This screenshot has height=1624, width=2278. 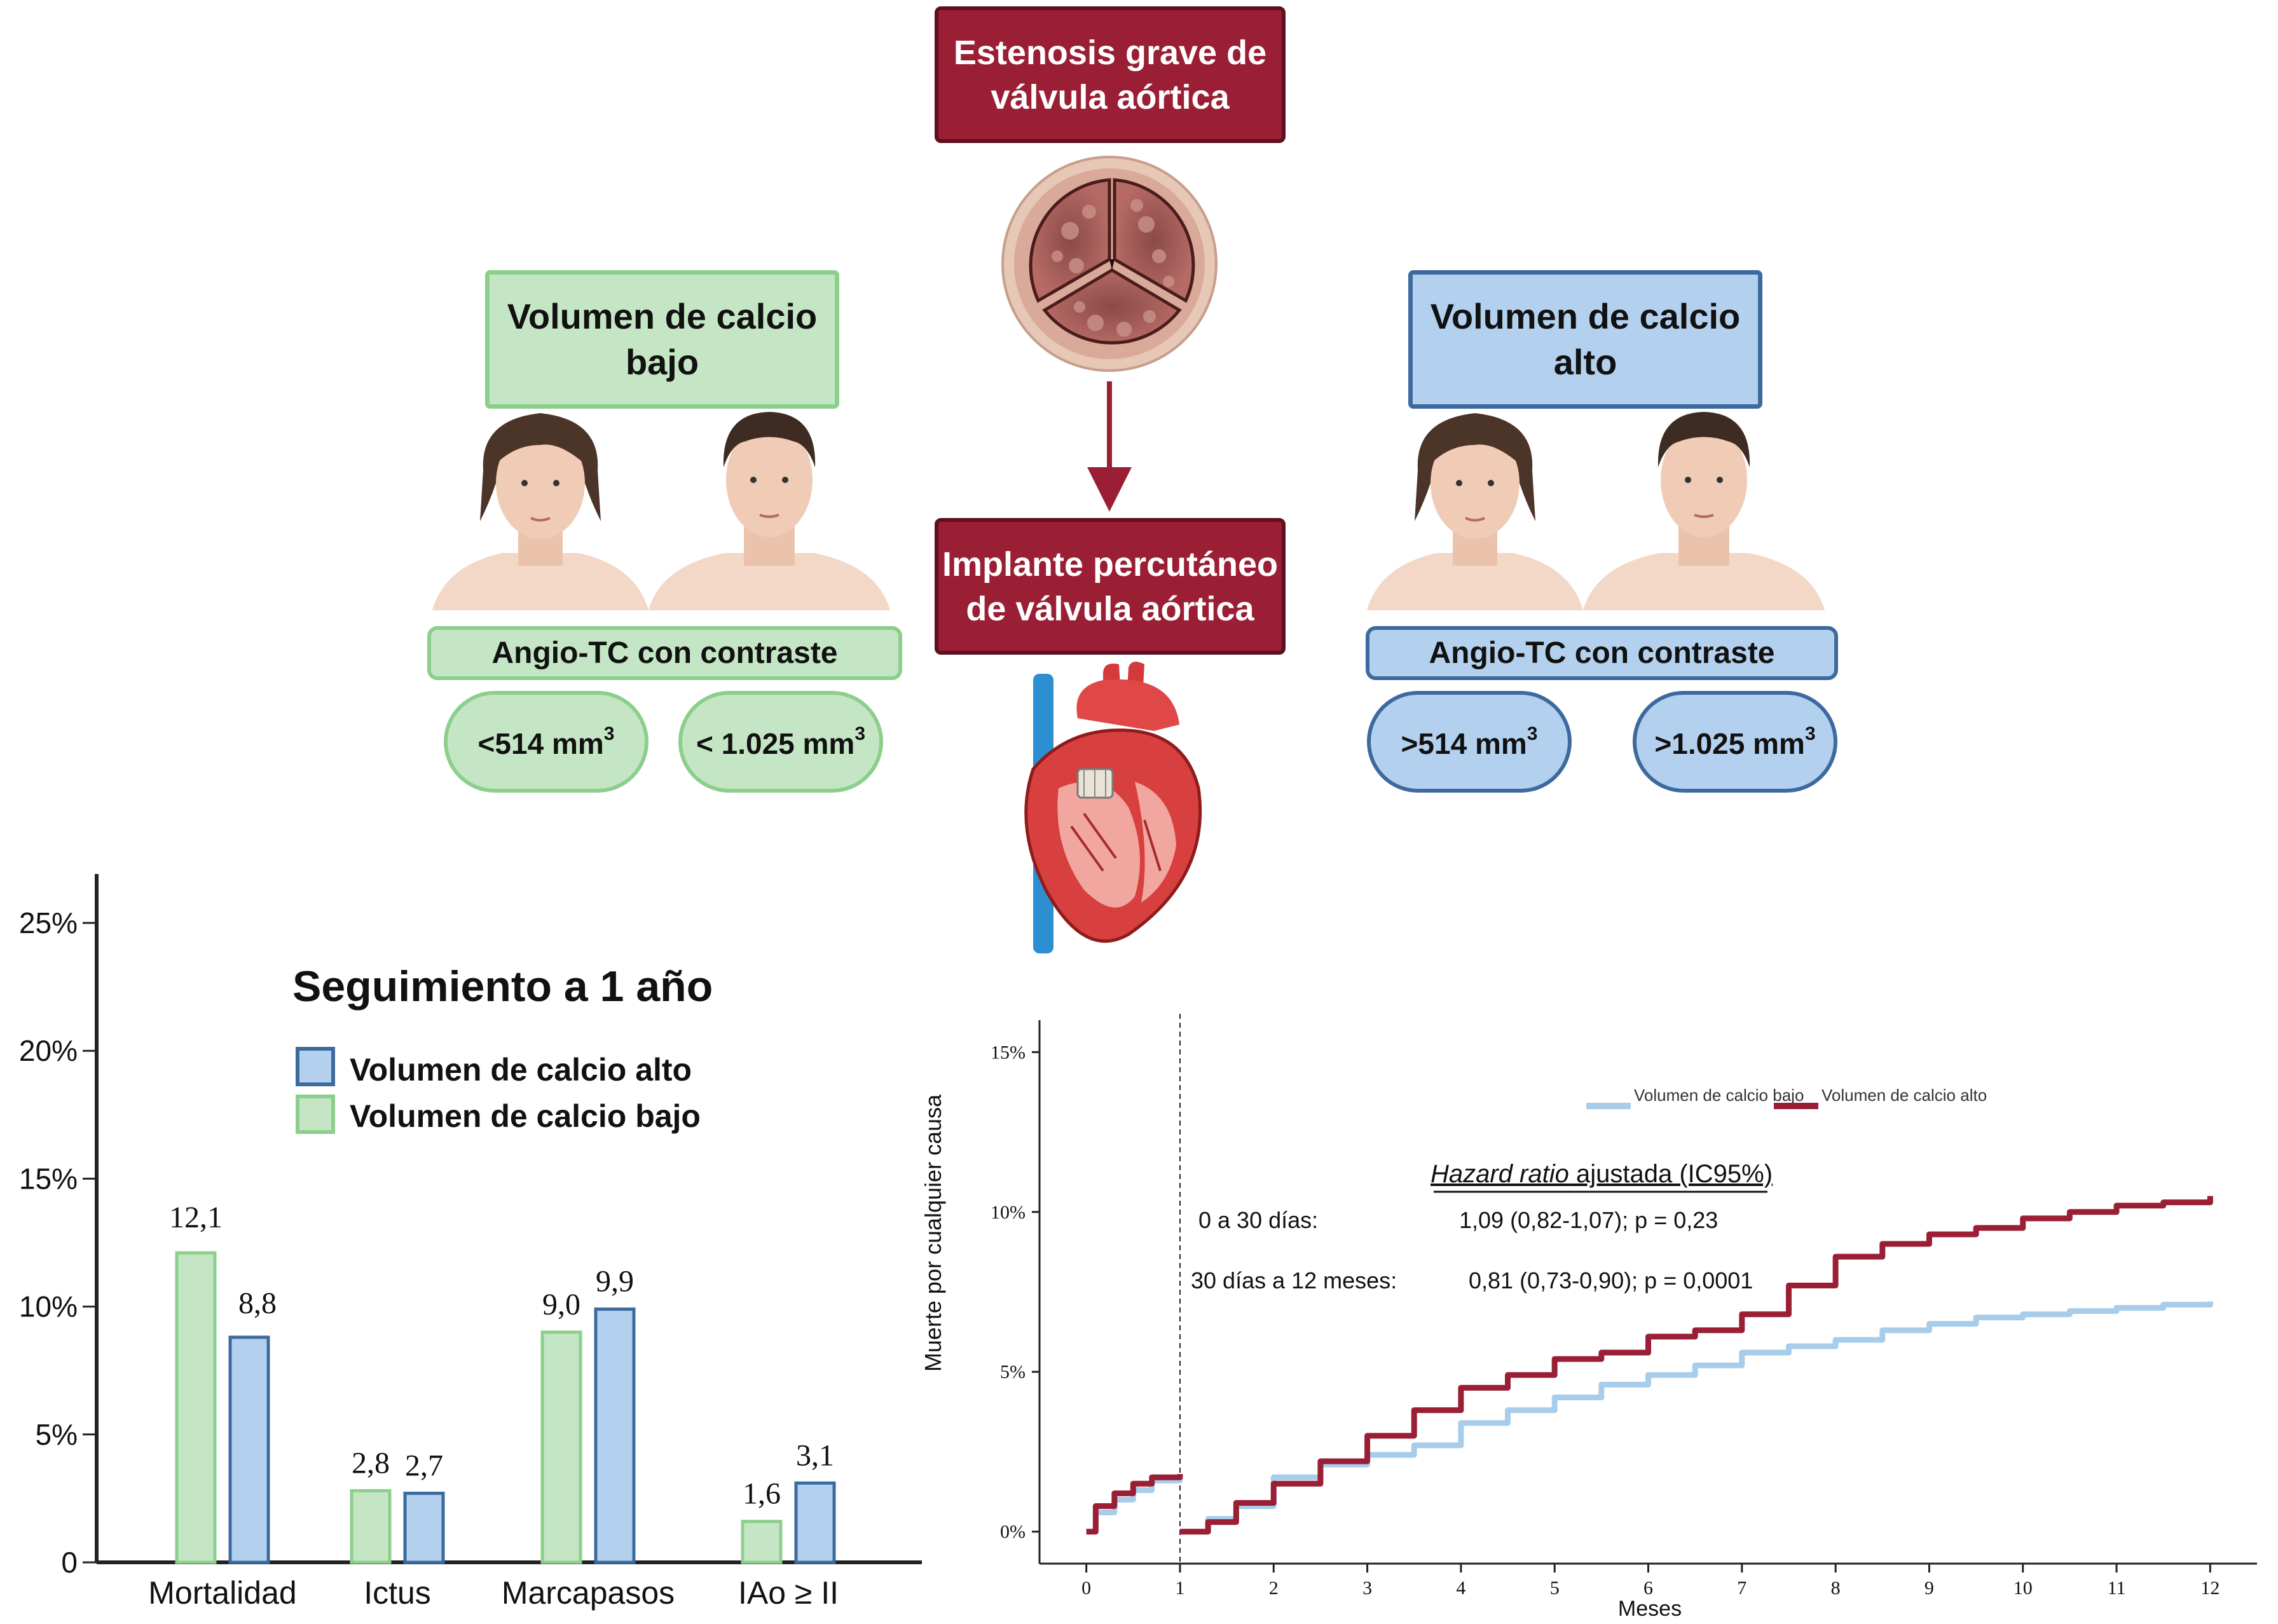 I want to click on high-female-threshold: >514 mm3, so click(x=1469, y=741).